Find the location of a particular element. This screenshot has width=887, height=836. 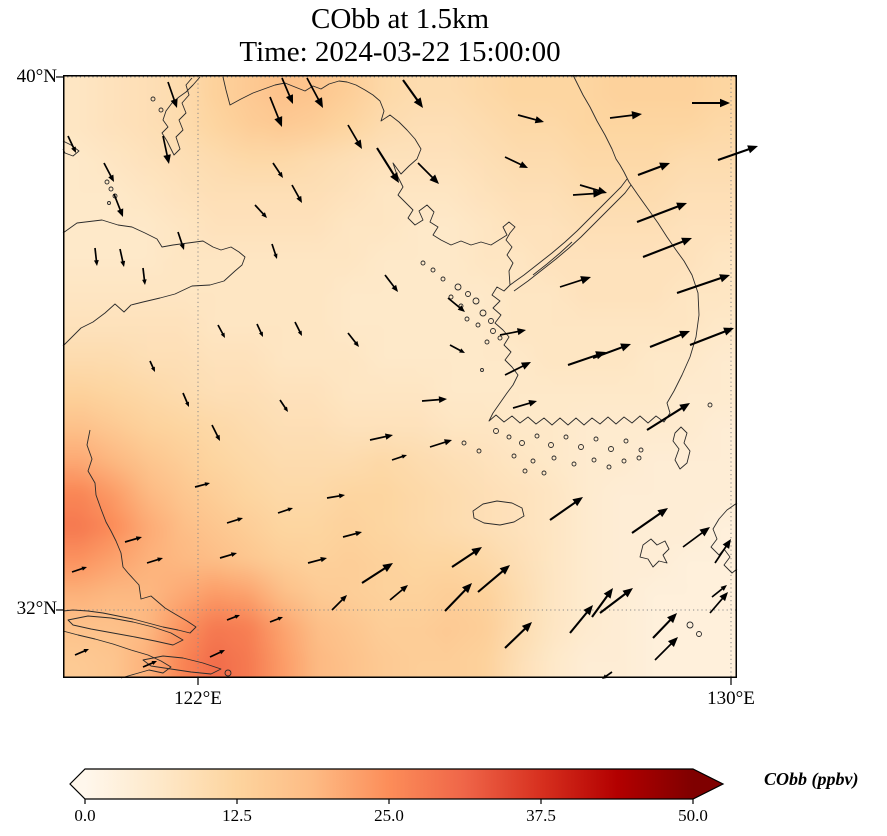

coastline-kyushu-coast is located at coordinates (724, 538).